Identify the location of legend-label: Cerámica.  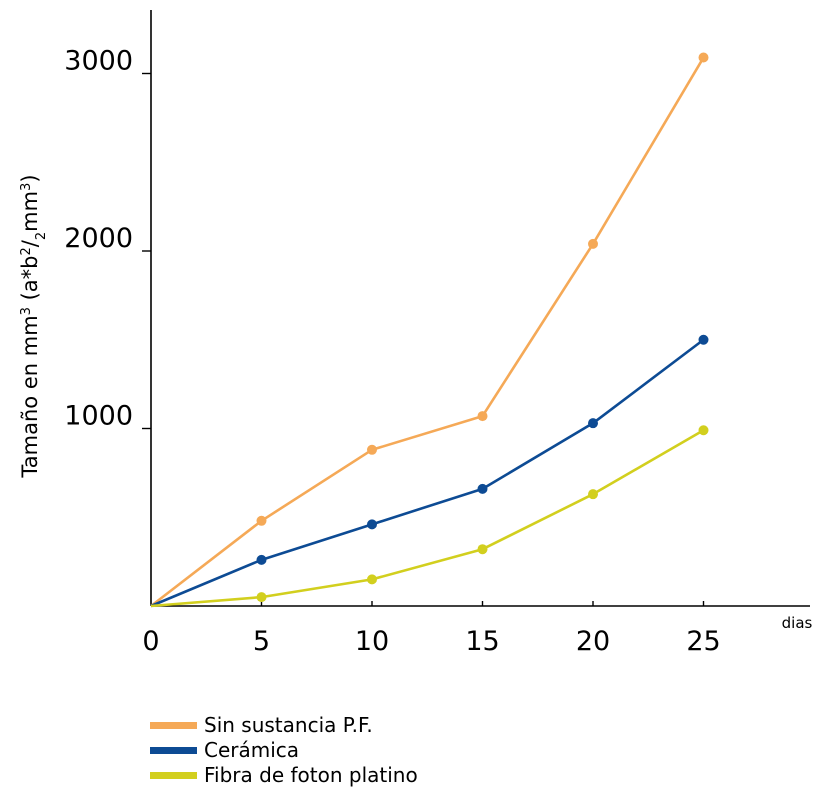
(252, 750).